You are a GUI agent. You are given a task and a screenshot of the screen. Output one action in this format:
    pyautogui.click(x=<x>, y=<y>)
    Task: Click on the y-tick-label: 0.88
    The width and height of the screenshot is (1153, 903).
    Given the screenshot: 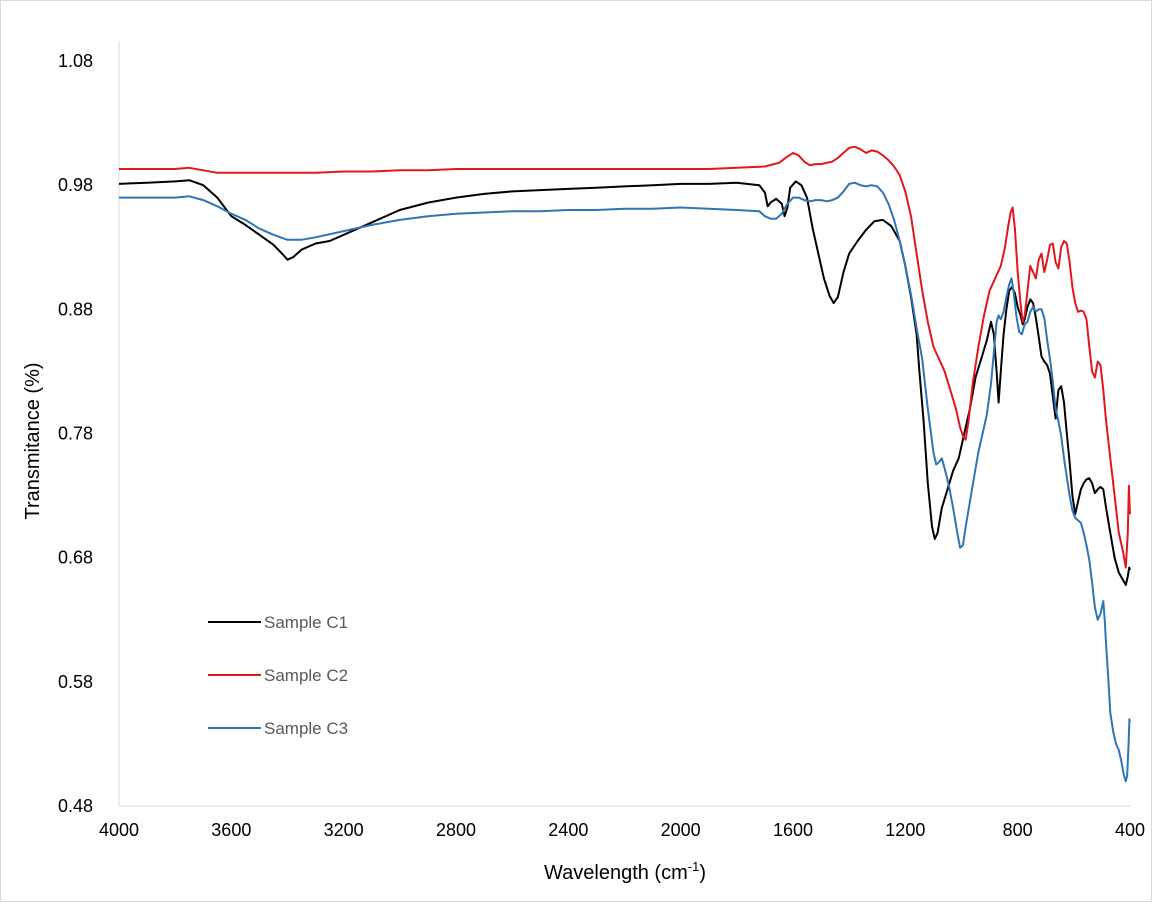 What is the action you would take?
    pyautogui.click(x=75, y=309)
    